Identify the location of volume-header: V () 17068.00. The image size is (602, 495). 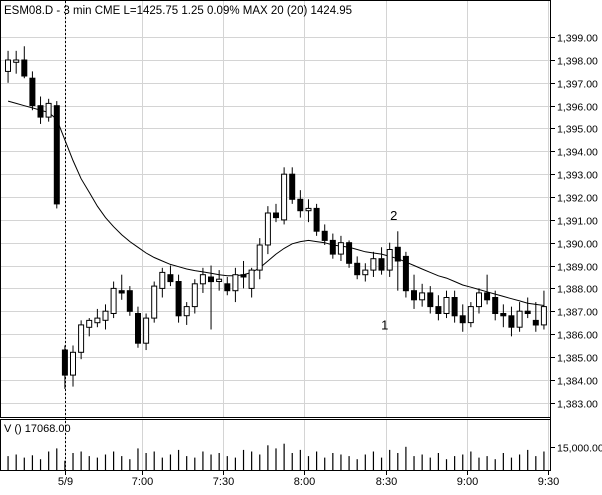
(37, 429).